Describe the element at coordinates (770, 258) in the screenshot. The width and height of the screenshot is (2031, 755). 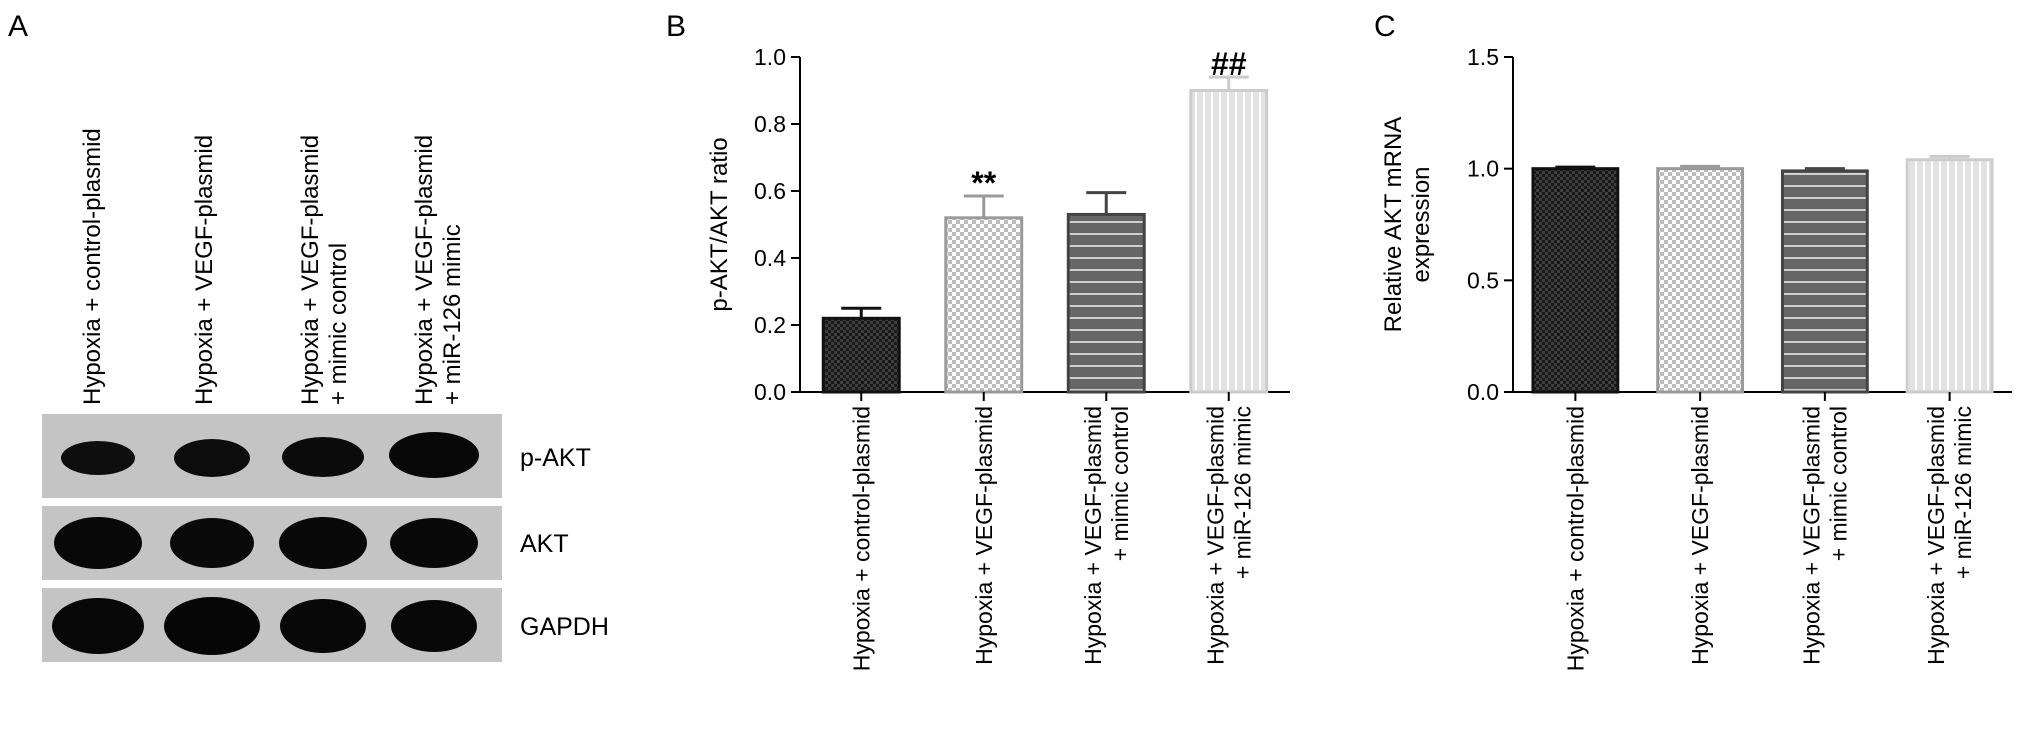
I see `y-tick-label: 0.4` at that location.